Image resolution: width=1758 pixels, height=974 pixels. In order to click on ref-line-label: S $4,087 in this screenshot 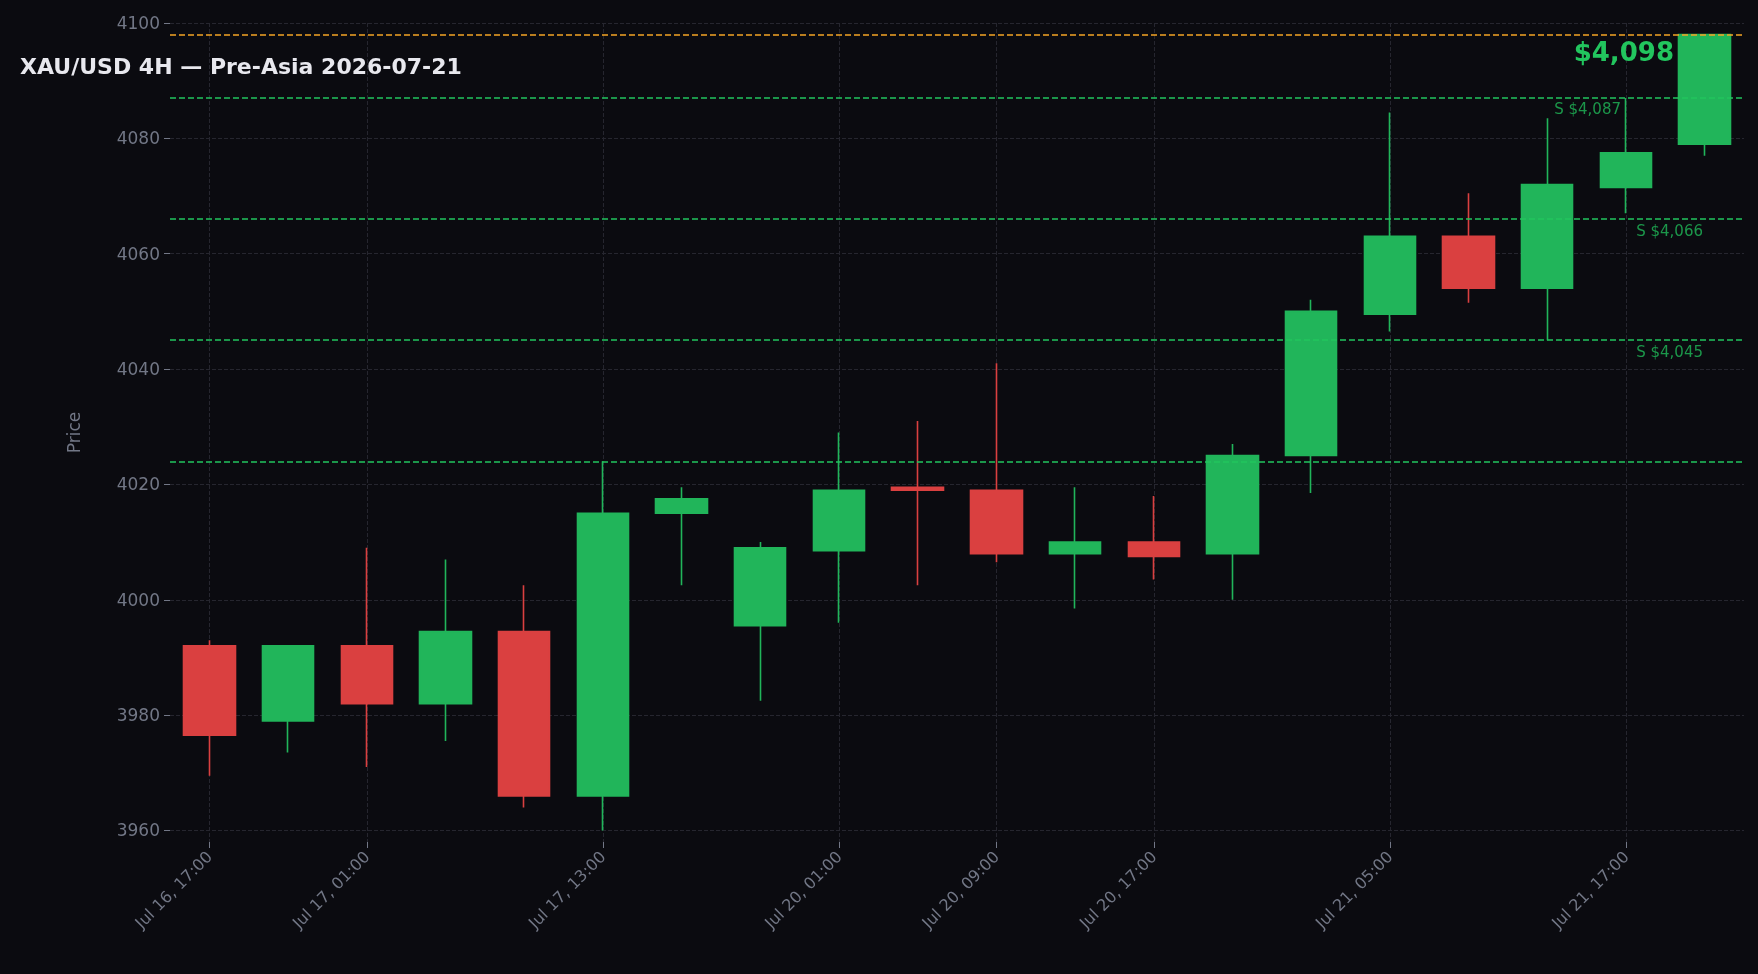, I will do `click(1587, 109)`.